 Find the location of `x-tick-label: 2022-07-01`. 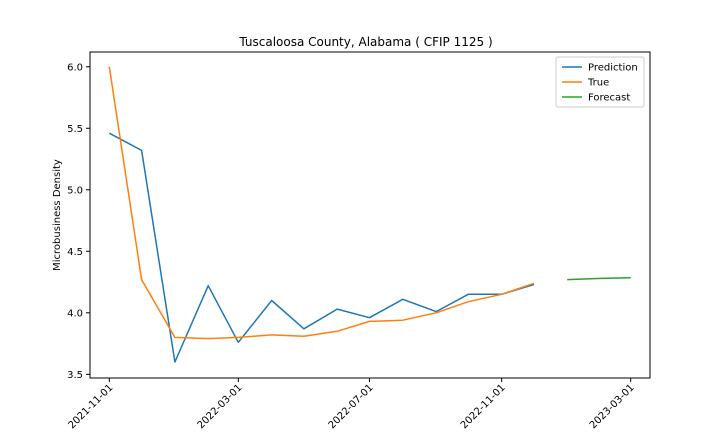

x-tick-label: 2022-07-01 is located at coordinates (351, 406).